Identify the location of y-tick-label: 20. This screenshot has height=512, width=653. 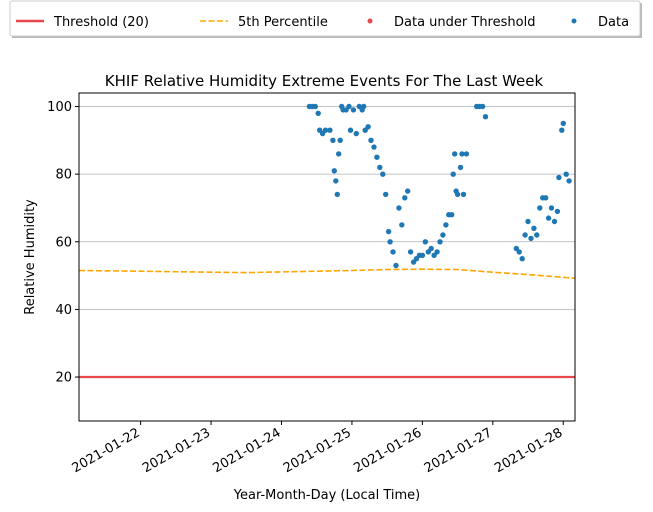
(63, 378).